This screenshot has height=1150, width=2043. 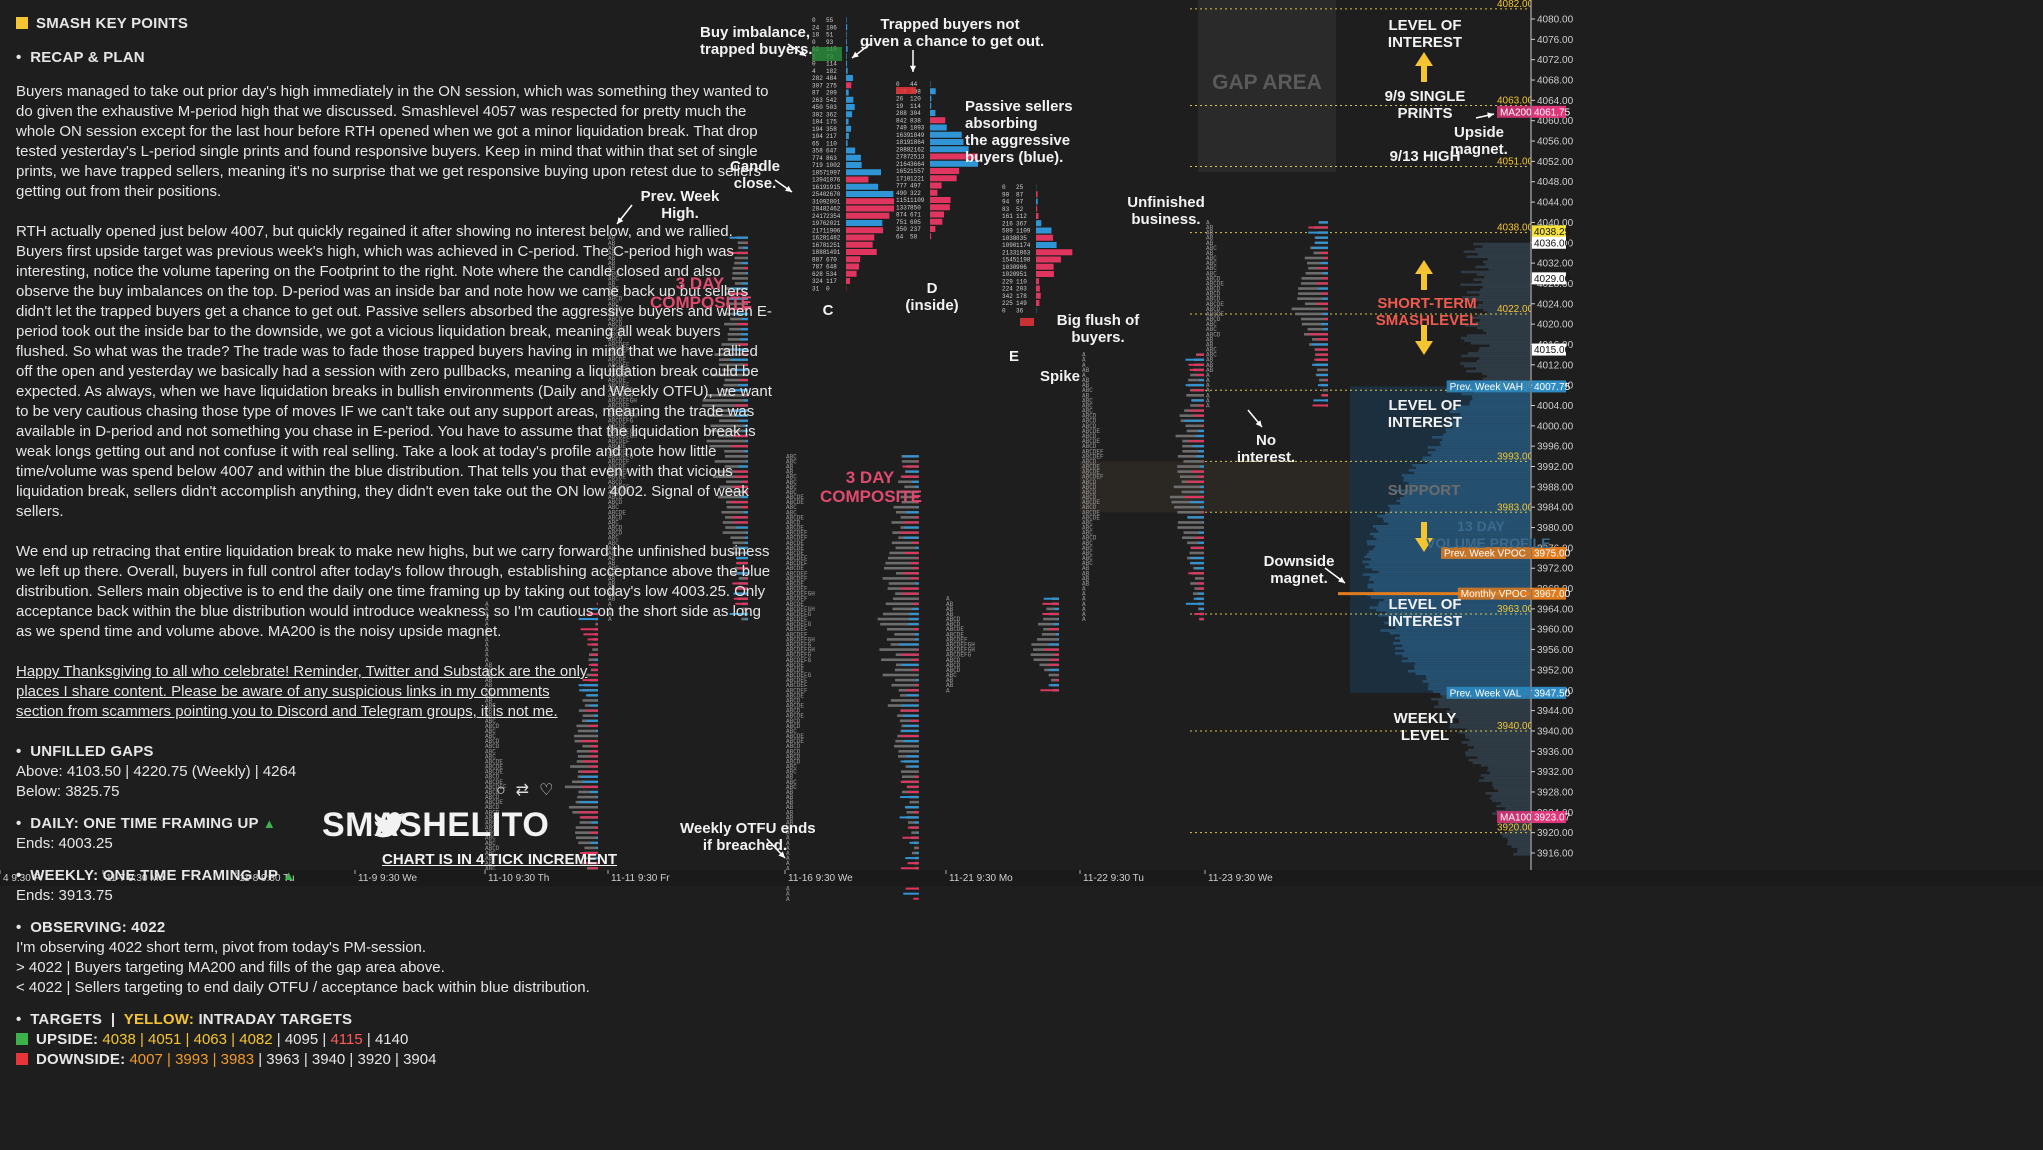 I want to click on footprint-e-bid: 589, so click(x=1007, y=231).